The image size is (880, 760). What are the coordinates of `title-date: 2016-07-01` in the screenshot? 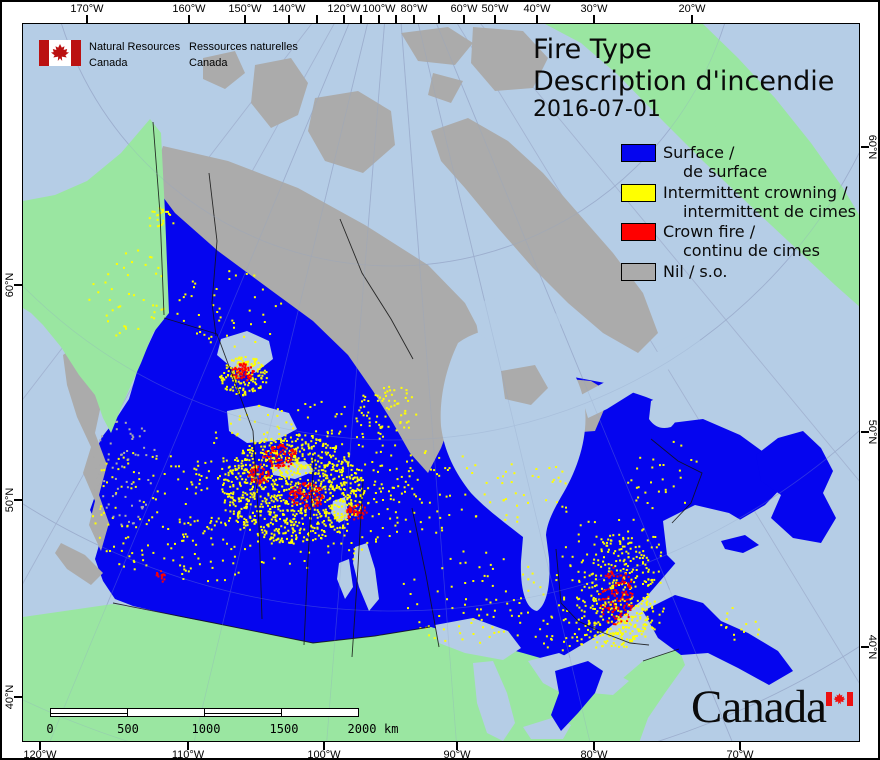 It's located at (597, 110).